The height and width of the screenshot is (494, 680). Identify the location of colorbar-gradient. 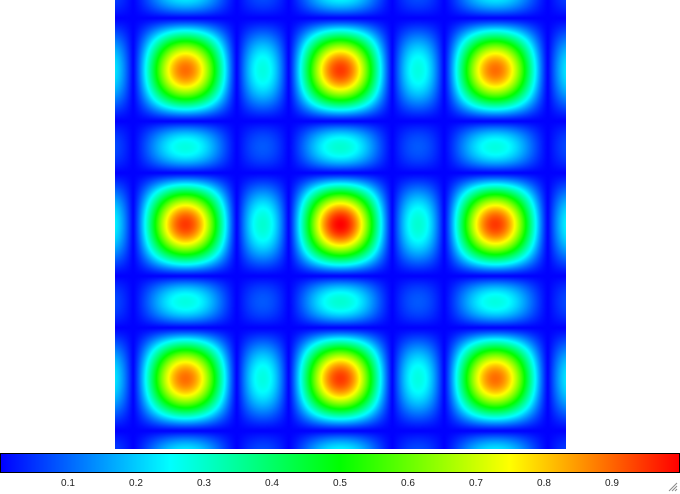
(340, 463).